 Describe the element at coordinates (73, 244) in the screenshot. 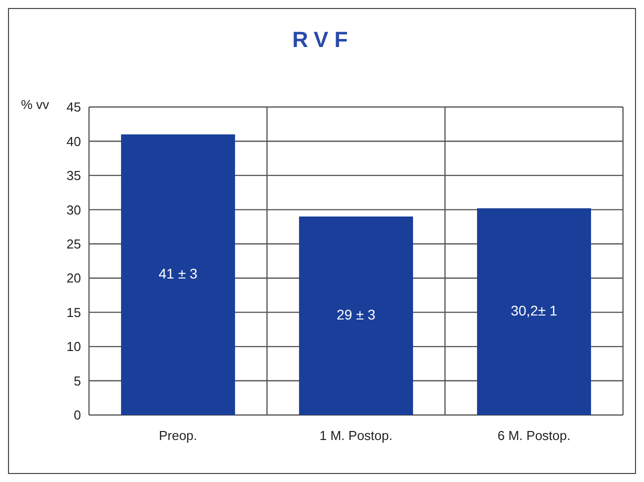

I see `y-tick-label: 25` at that location.